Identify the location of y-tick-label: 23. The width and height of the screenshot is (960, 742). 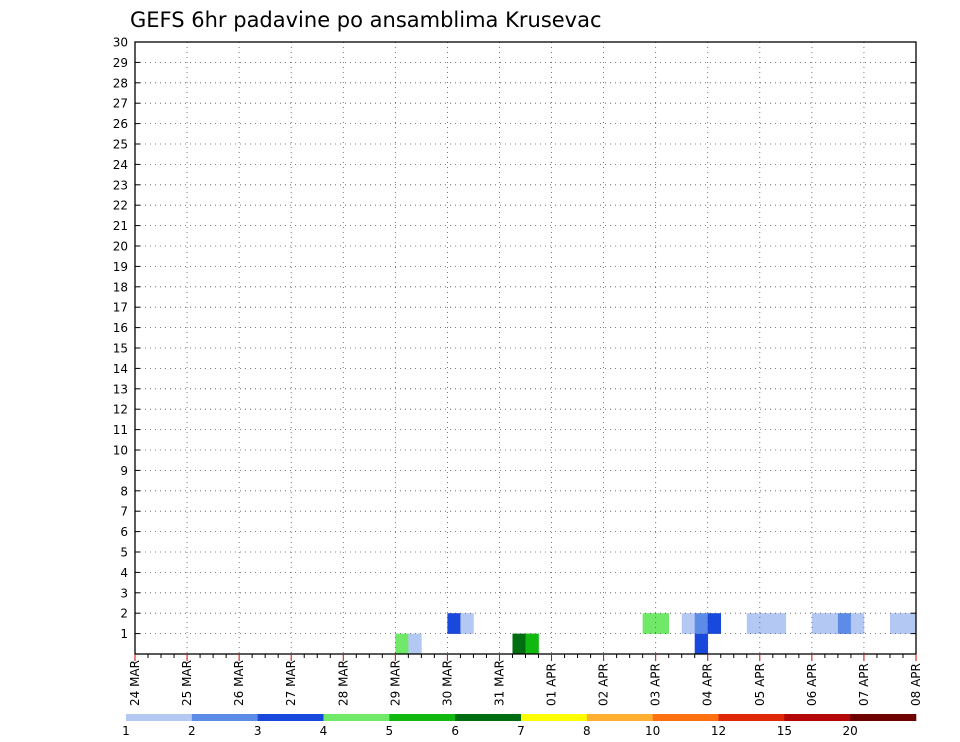
(120, 185).